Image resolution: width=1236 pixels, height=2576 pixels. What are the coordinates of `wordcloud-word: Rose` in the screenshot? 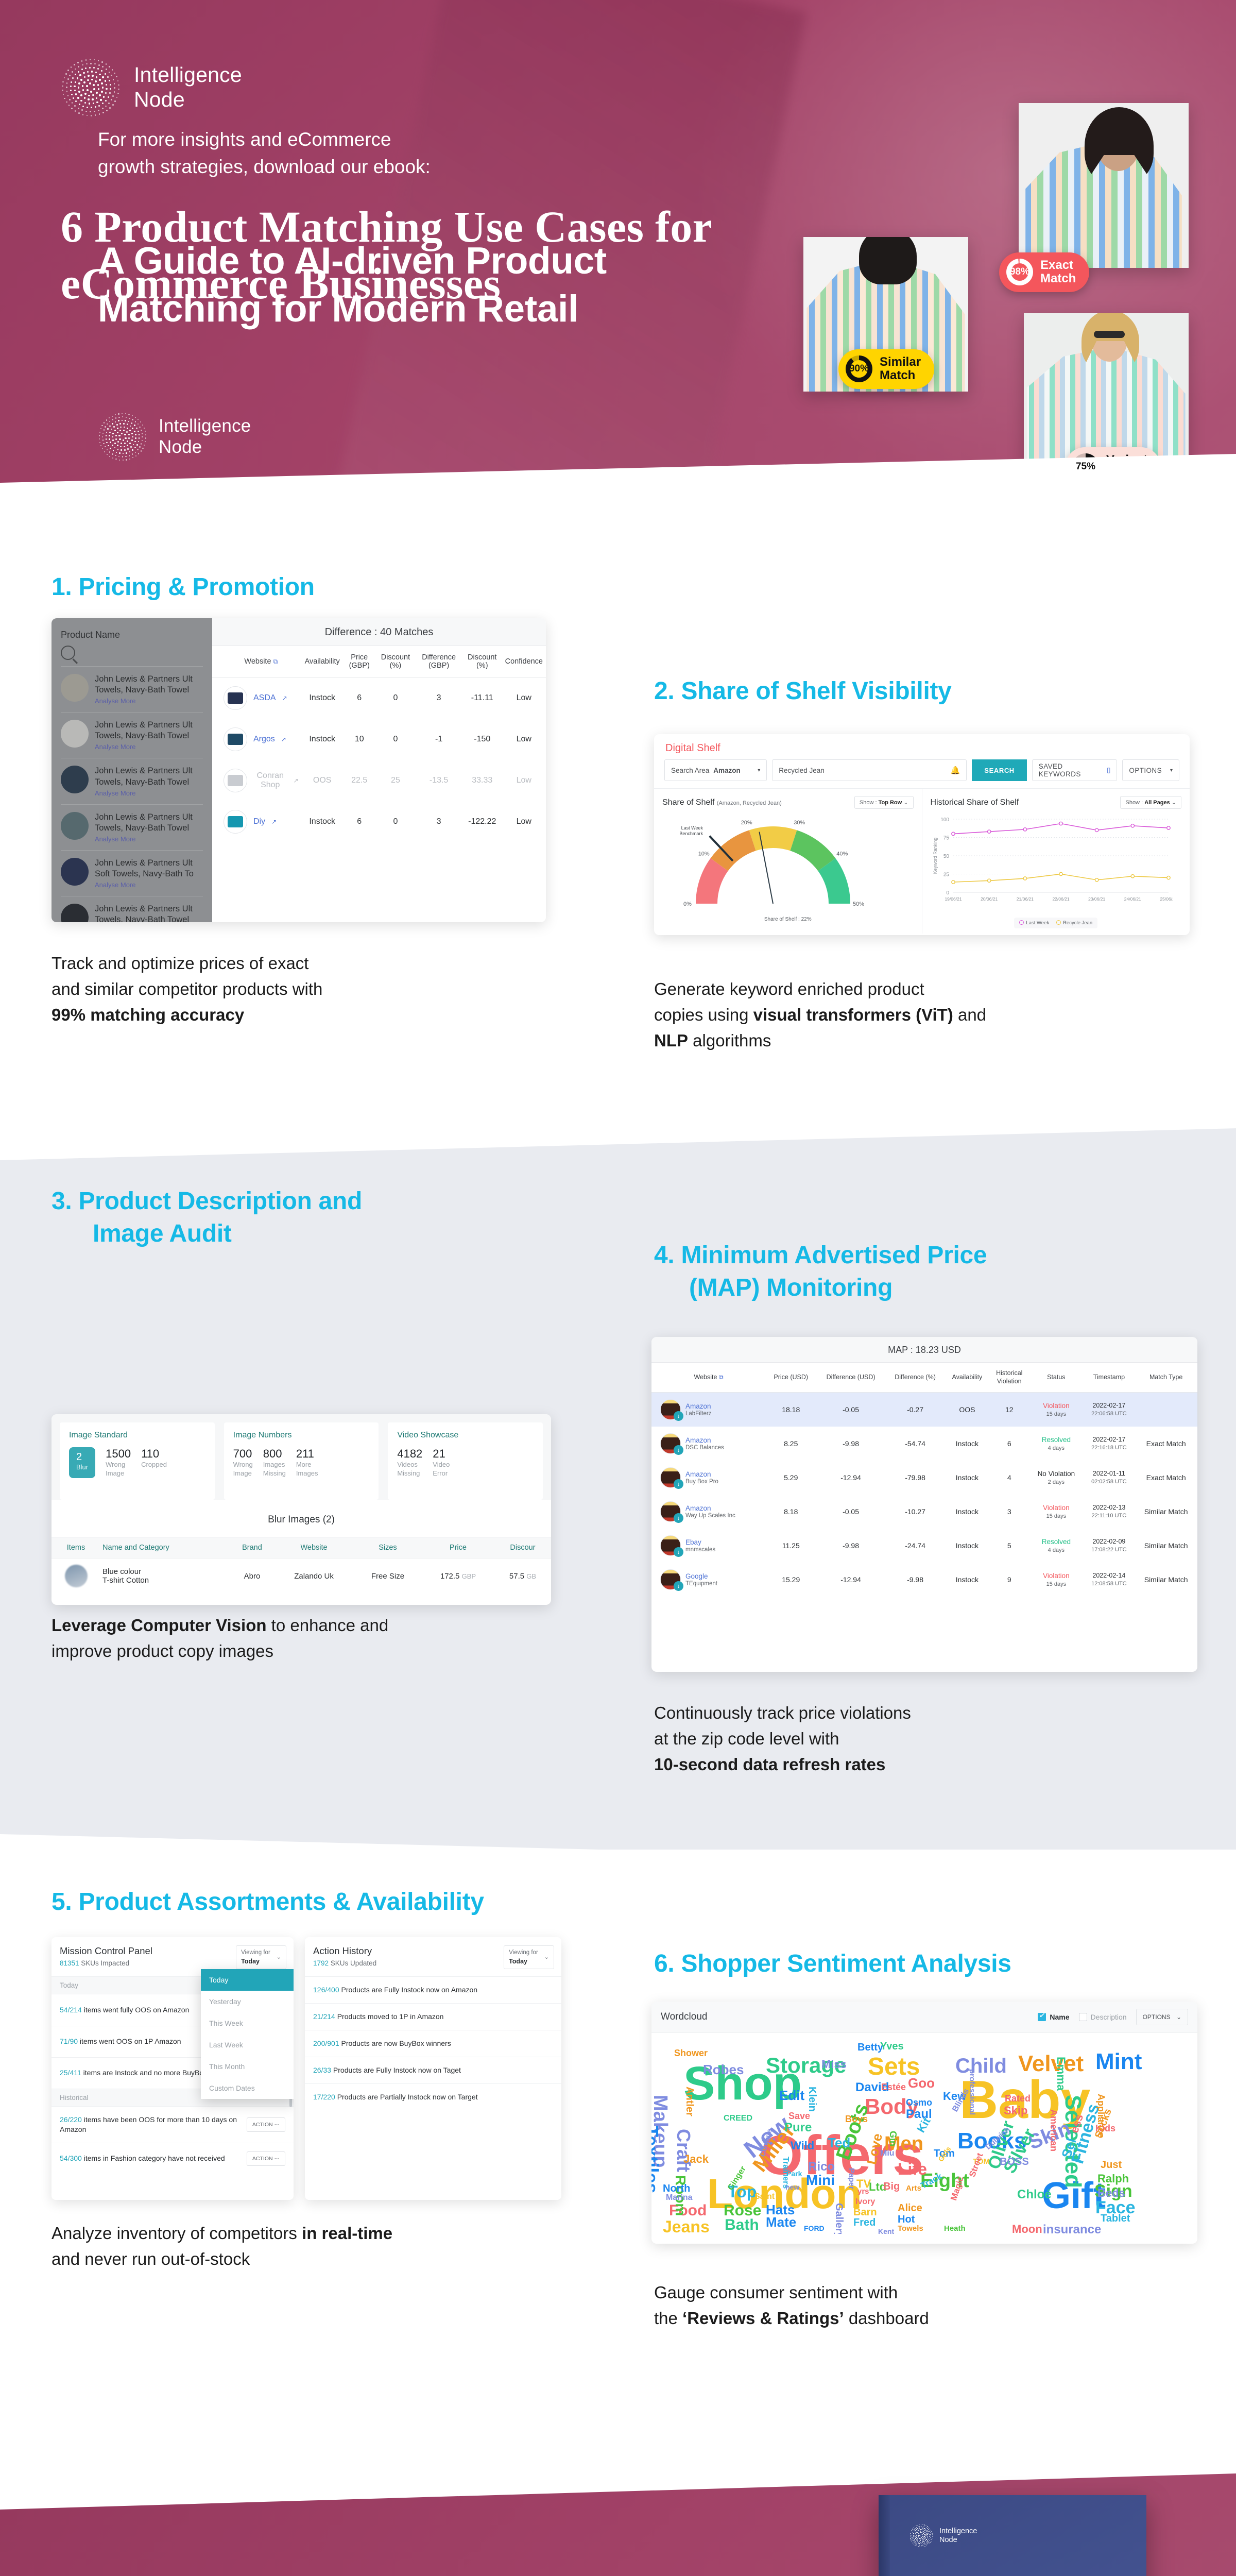 It's located at (743, 2210).